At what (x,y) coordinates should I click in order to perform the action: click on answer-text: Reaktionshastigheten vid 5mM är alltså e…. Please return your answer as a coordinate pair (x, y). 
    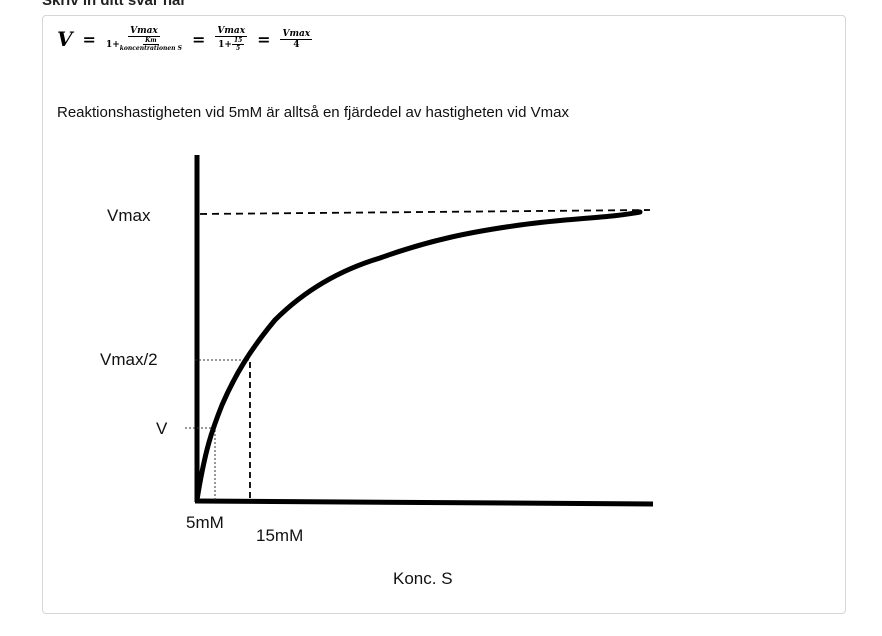
    Looking at the image, I should click on (313, 112).